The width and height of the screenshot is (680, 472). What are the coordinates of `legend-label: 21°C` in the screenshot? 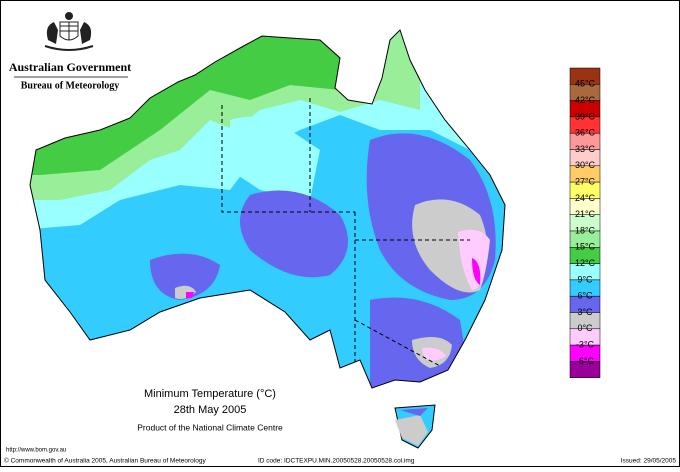 It's located at (585, 214).